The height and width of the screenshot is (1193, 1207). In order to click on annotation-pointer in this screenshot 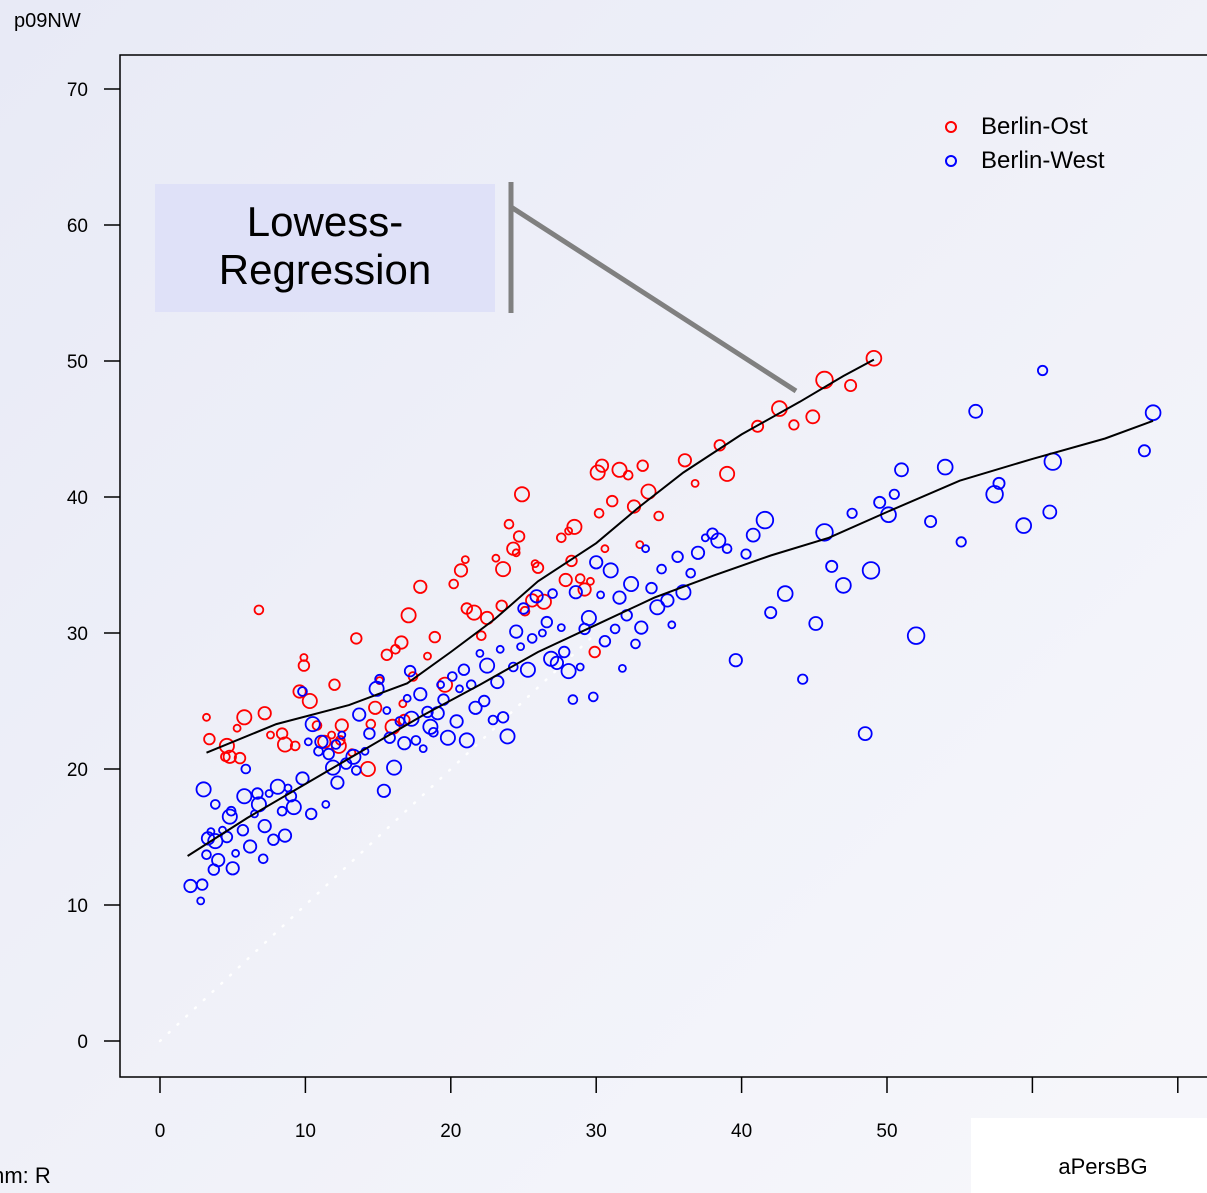, I will do `click(653, 299)`.